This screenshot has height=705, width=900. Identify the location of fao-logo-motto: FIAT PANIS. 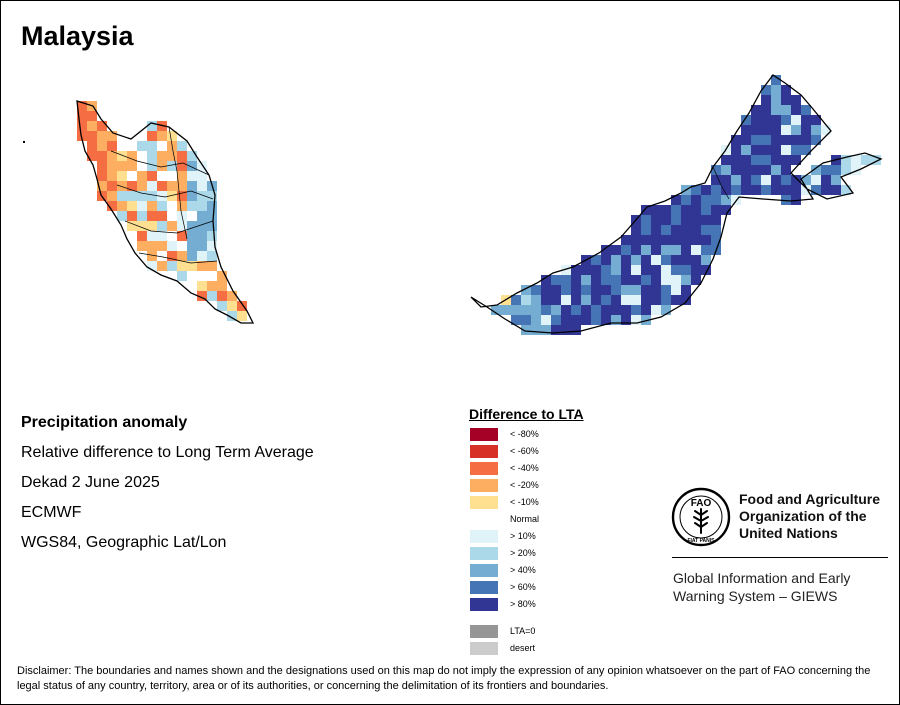
(701, 541).